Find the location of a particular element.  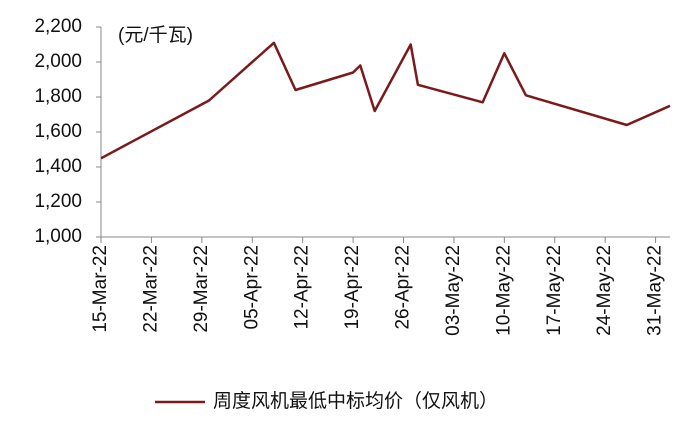

y-tick-label: 1,000 is located at coordinates (58, 236).